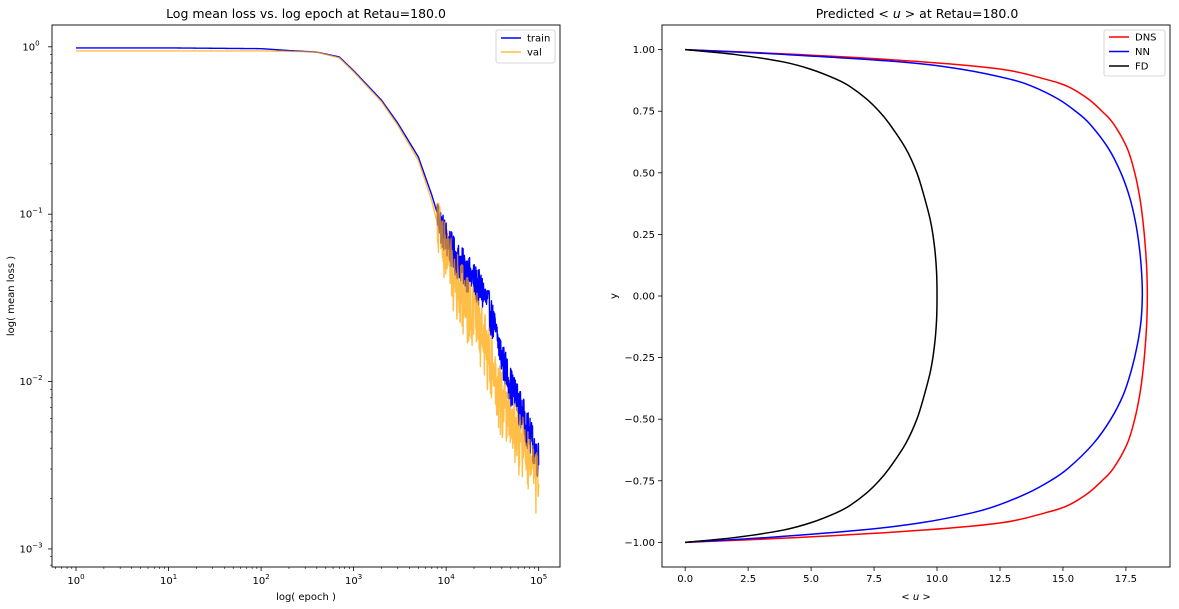 Image resolution: width=1179 pixels, height=609 pixels. What do you see at coordinates (175, 577) in the screenshot?
I see `tick-exp: 1` at bounding box center [175, 577].